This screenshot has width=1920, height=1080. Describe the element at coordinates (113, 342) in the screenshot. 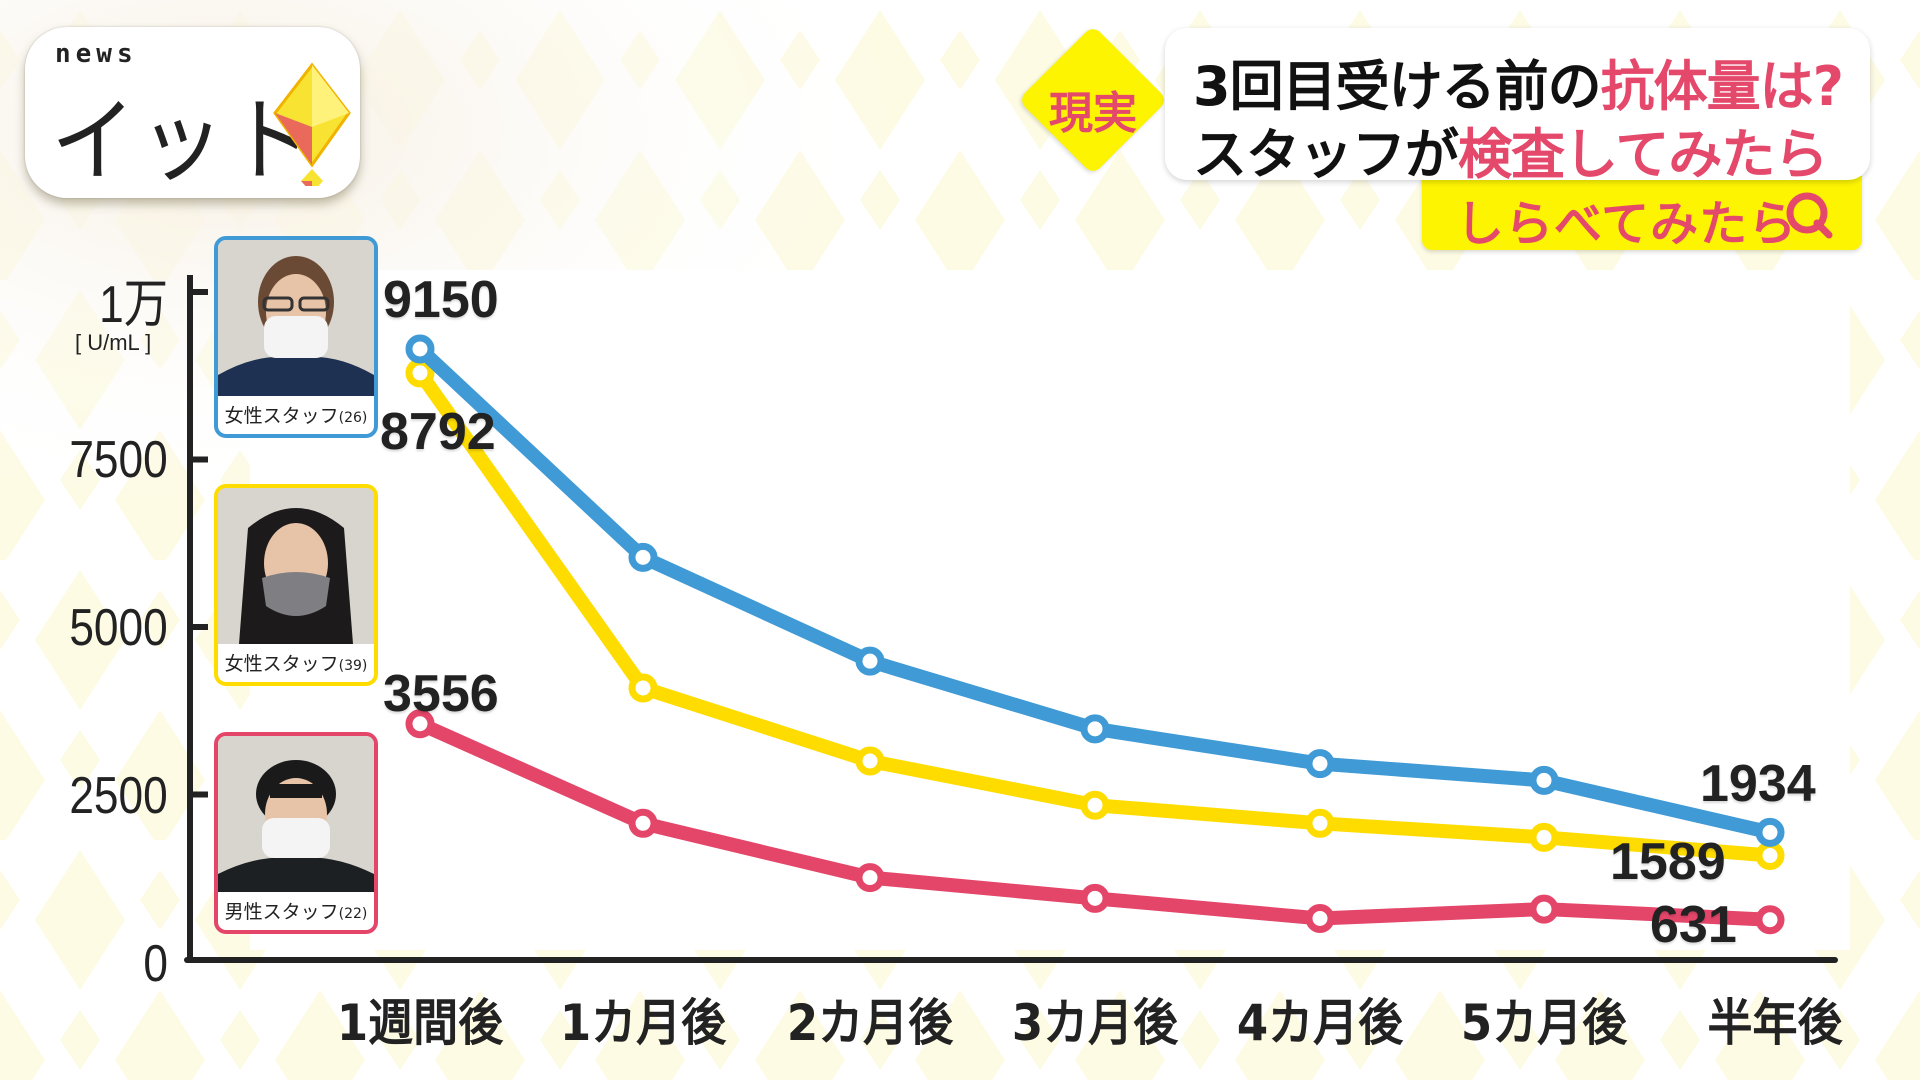

I see `y-axis-unit: [ U/mL ]` at that location.